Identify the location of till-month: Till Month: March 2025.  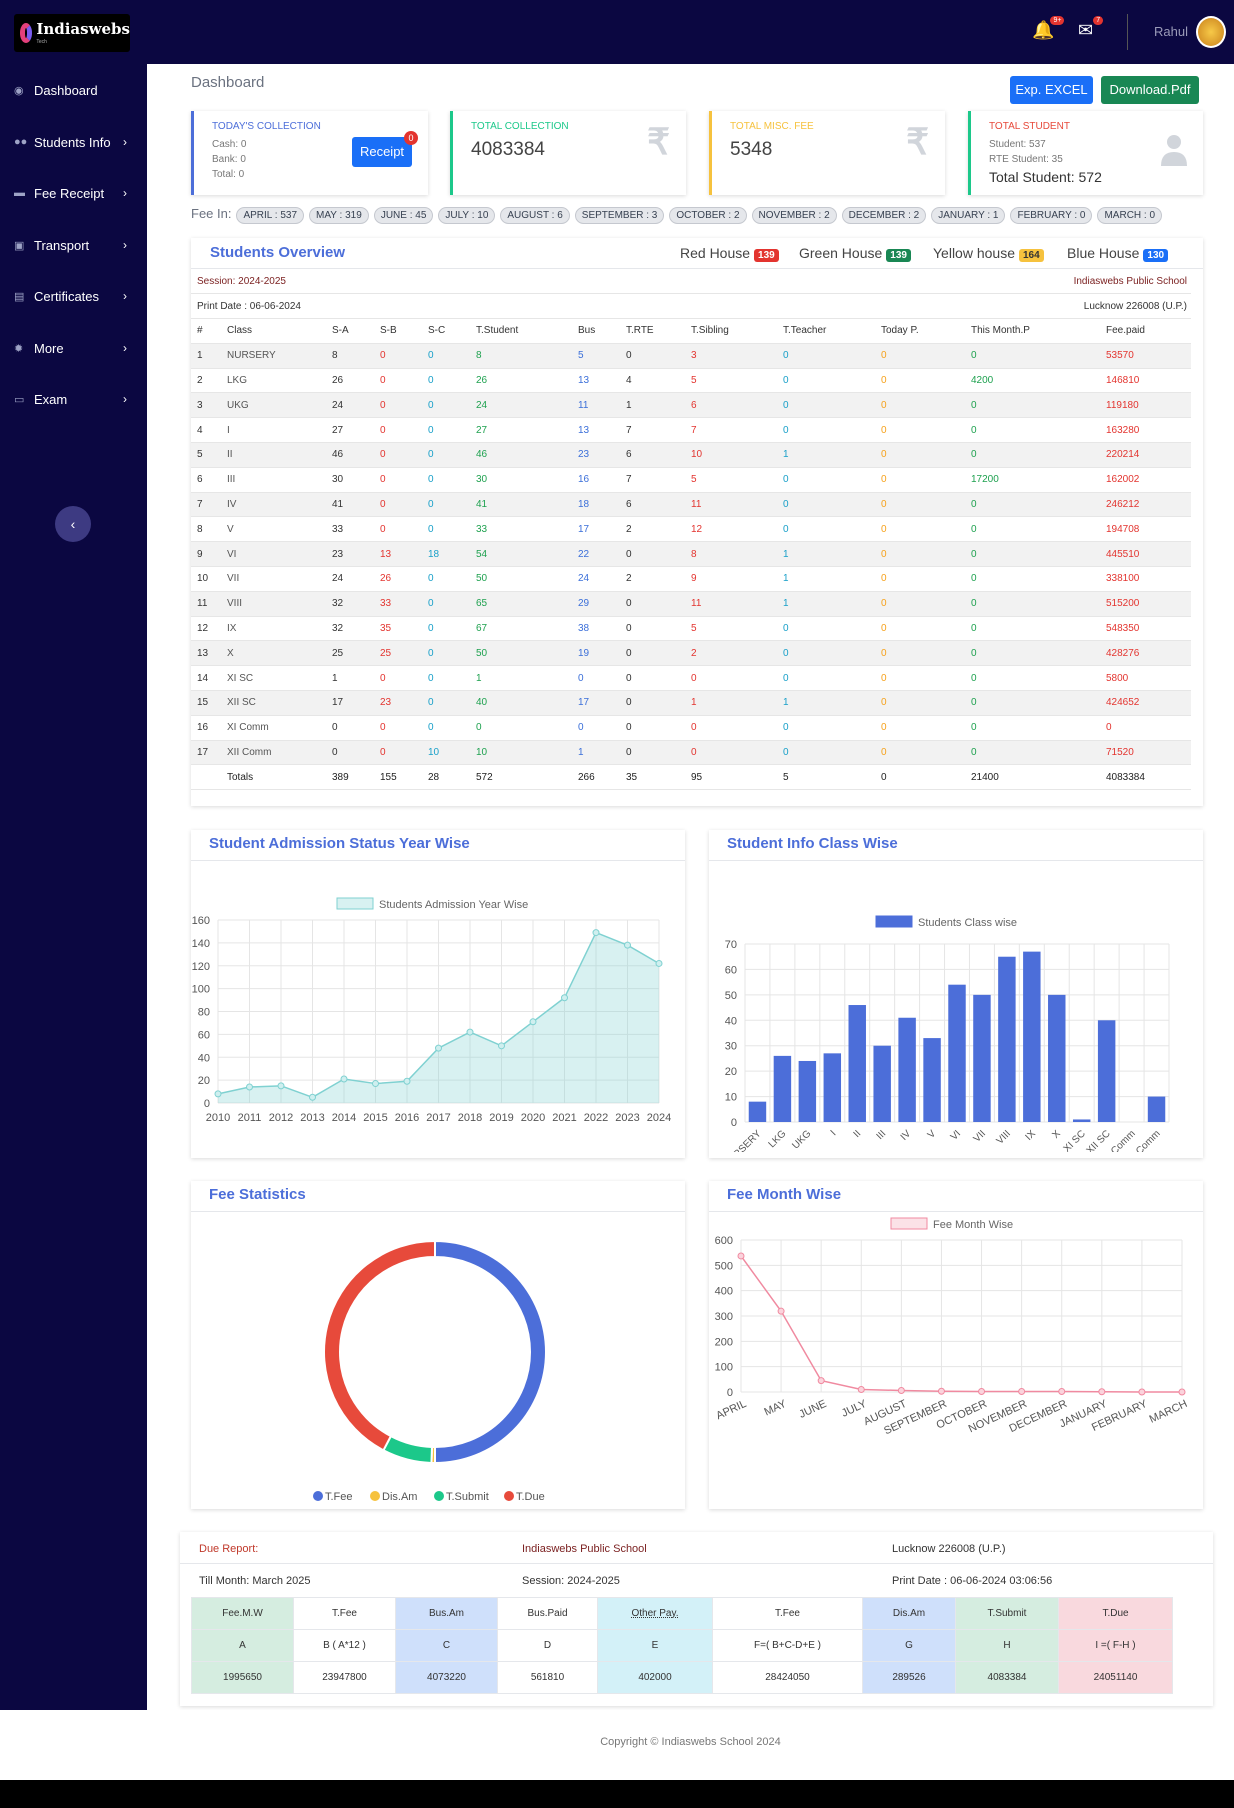
(255, 1581).